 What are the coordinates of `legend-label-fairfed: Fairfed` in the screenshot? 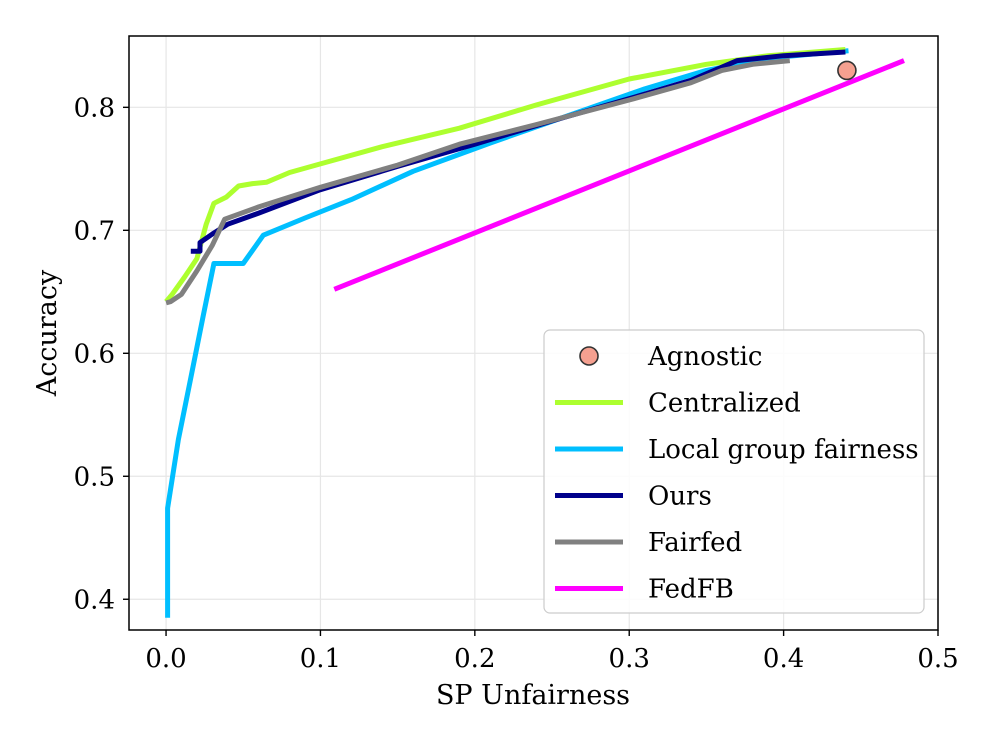 It's located at (695, 543).